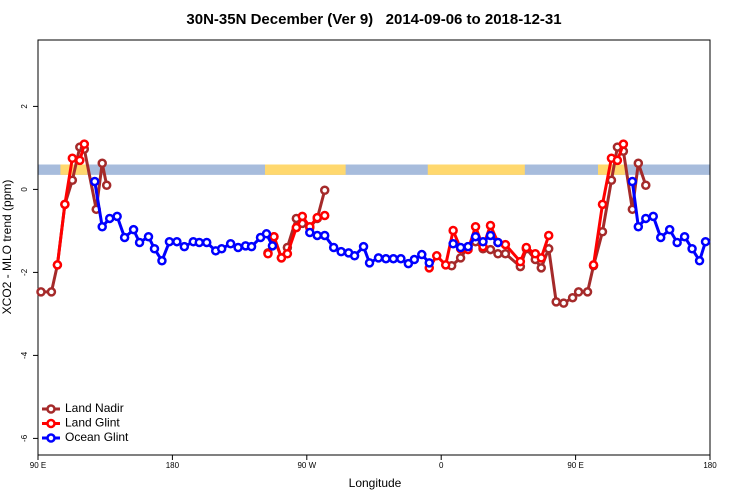  I want to click on ocean-band, so click(374, 169).